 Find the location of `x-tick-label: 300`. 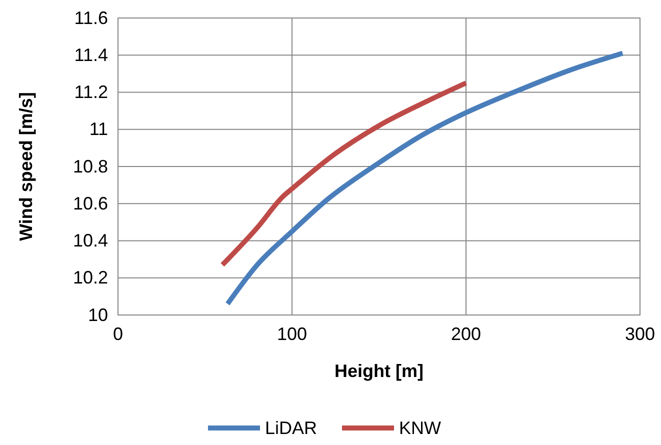

x-tick-label: 300 is located at coordinates (640, 334).